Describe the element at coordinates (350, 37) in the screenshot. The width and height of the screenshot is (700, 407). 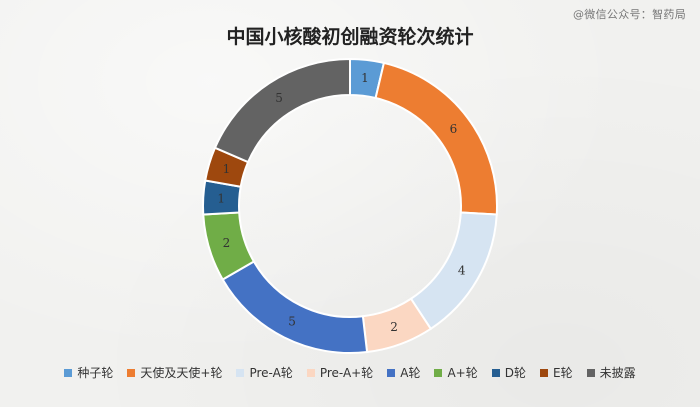
I see `chart-title: 中国小核酸初创融资轮次统计` at that location.